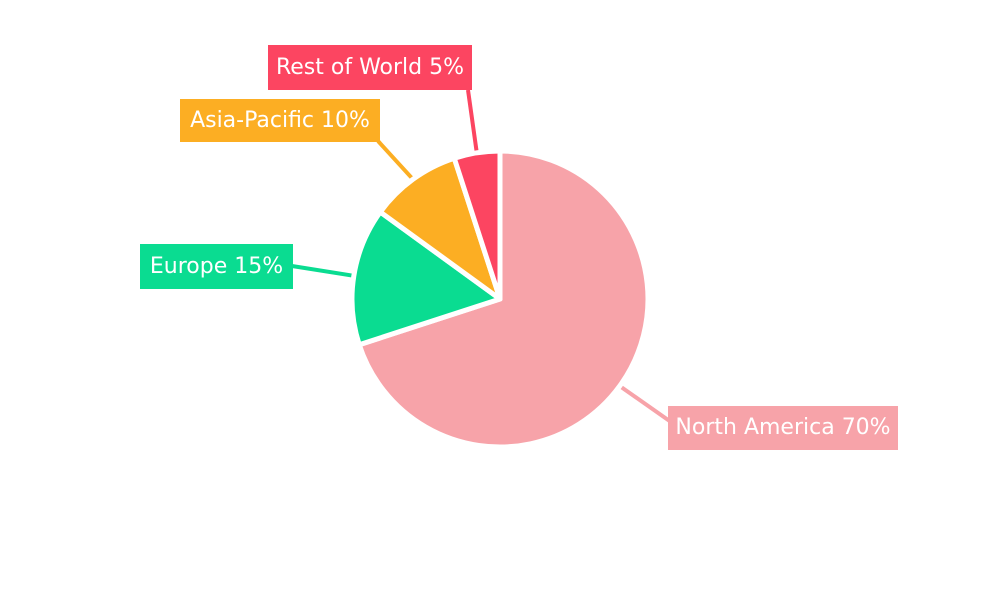 Image resolution: width=1000 pixels, height=600 pixels. I want to click on pie-slice-asia-pacific, so click(440, 228).